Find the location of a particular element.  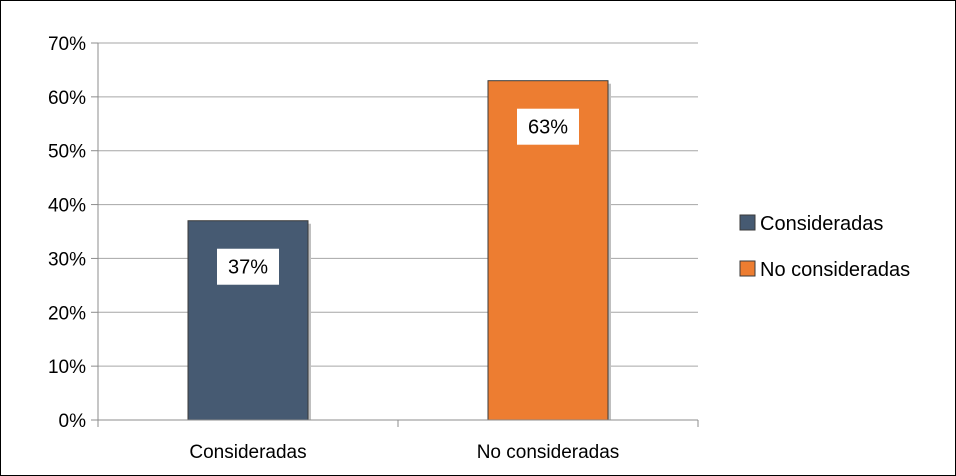

y-tick-label: 50% is located at coordinates (67, 152).